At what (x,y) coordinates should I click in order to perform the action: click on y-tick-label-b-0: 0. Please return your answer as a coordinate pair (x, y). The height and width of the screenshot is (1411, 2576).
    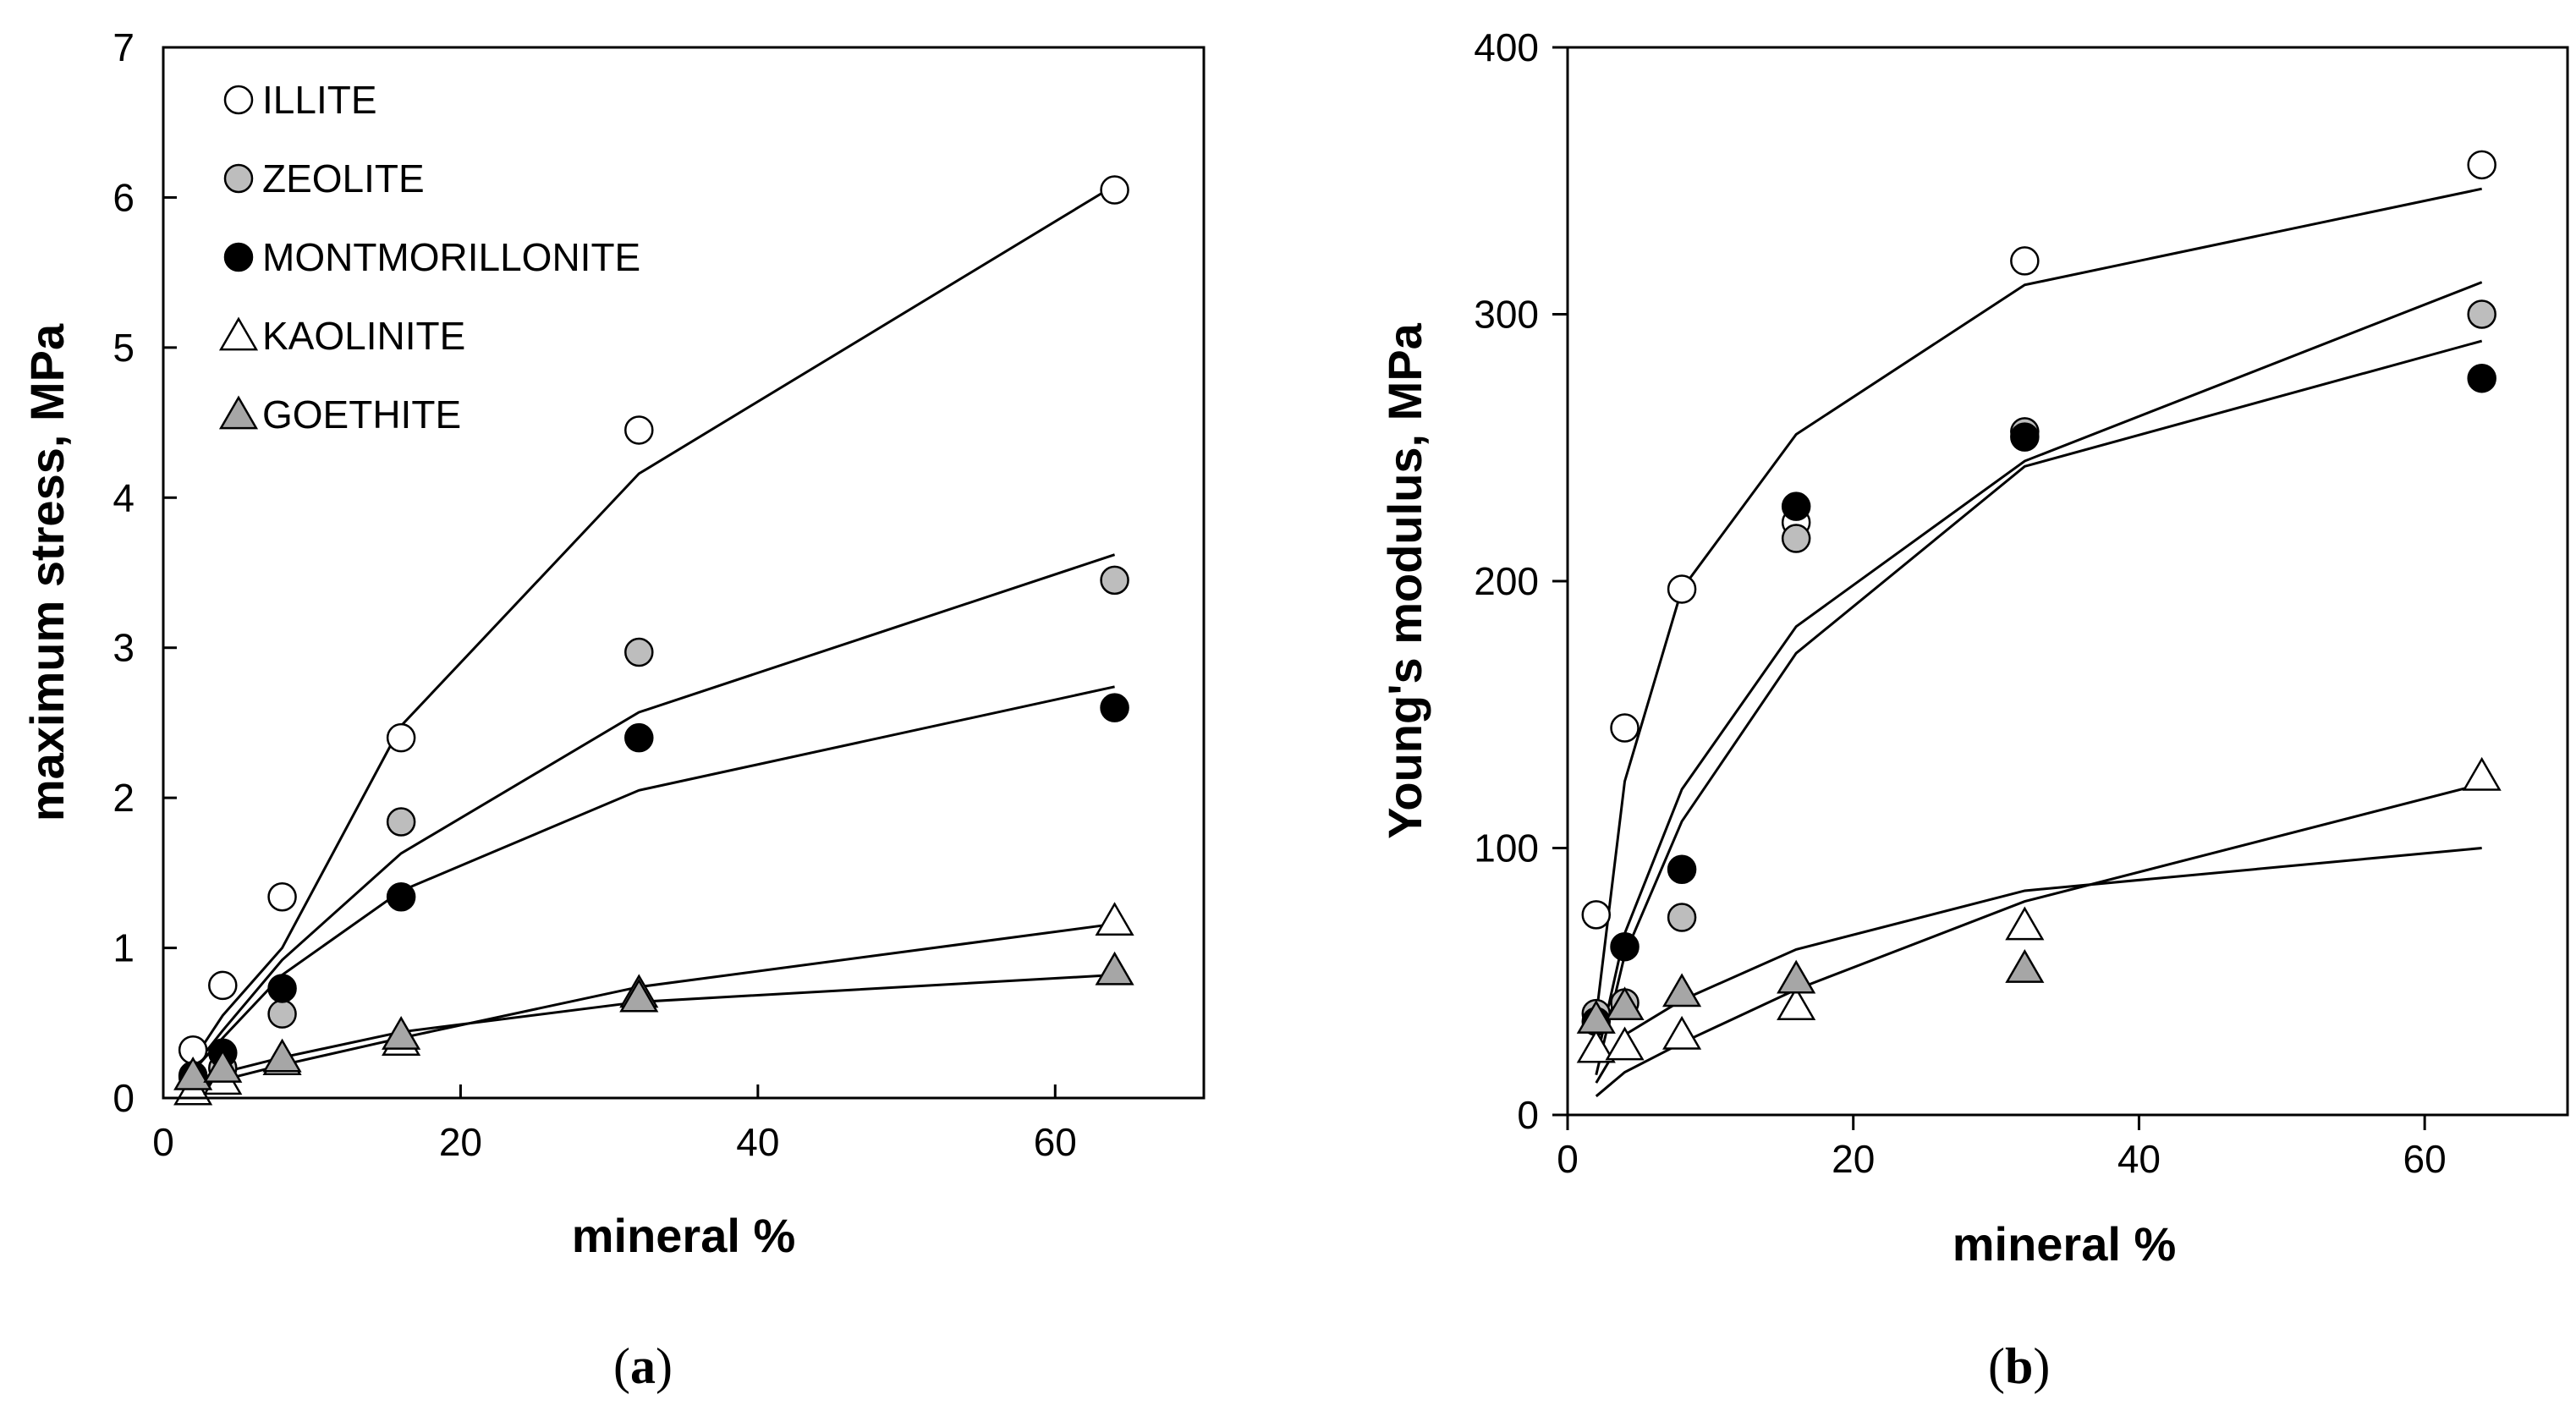
    Looking at the image, I should click on (1528, 1115).